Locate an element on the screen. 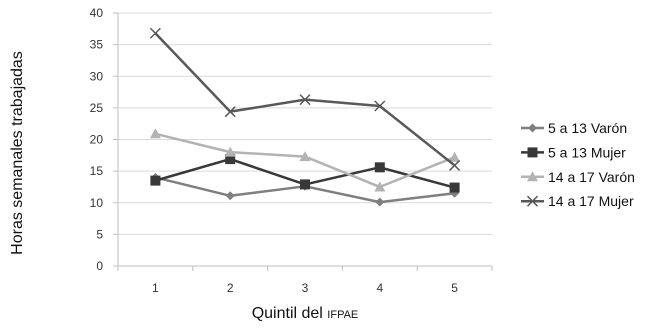 This screenshot has height=328, width=659. y-tick-label: 15 is located at coordinates (97, 171).